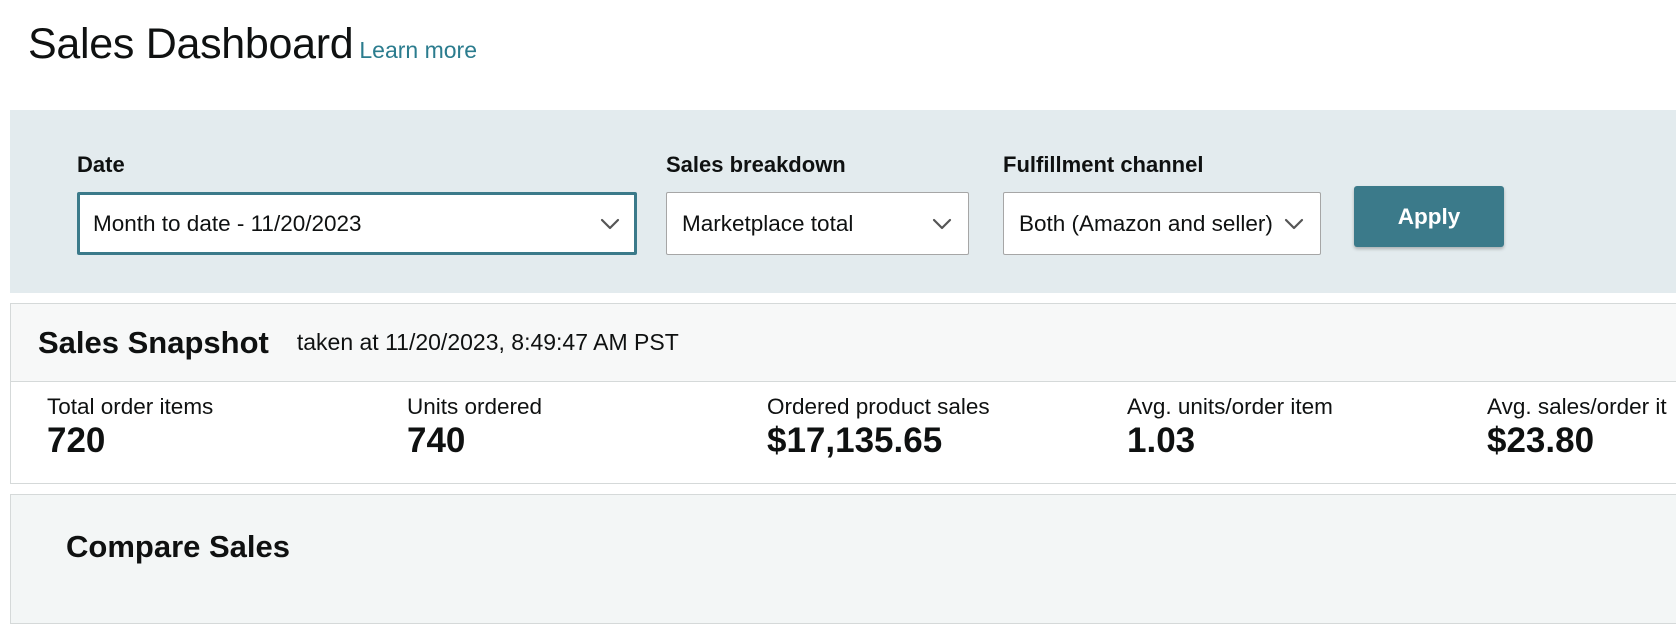 The width and height of the screenshot is (1676, 624). Describe the element at coordinates (418, 50) in the screenshot. I see `learn-more-link: Learn more` at that location.